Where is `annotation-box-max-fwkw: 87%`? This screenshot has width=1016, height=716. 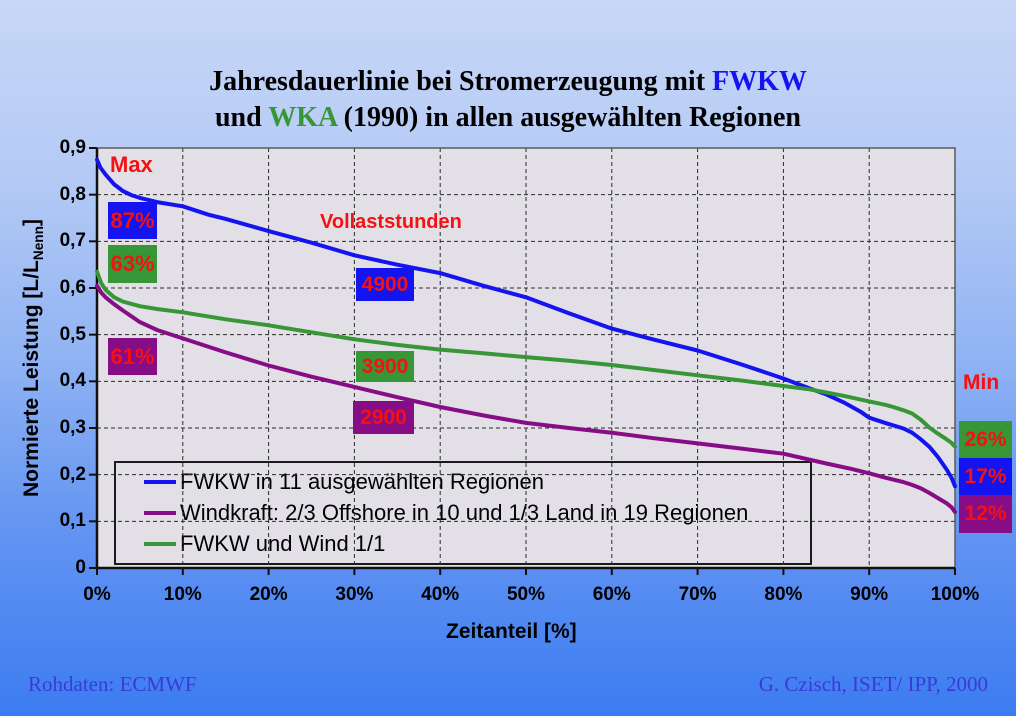
annotation-box-max-fwkw: 87% is located at coordinates (132, 220).